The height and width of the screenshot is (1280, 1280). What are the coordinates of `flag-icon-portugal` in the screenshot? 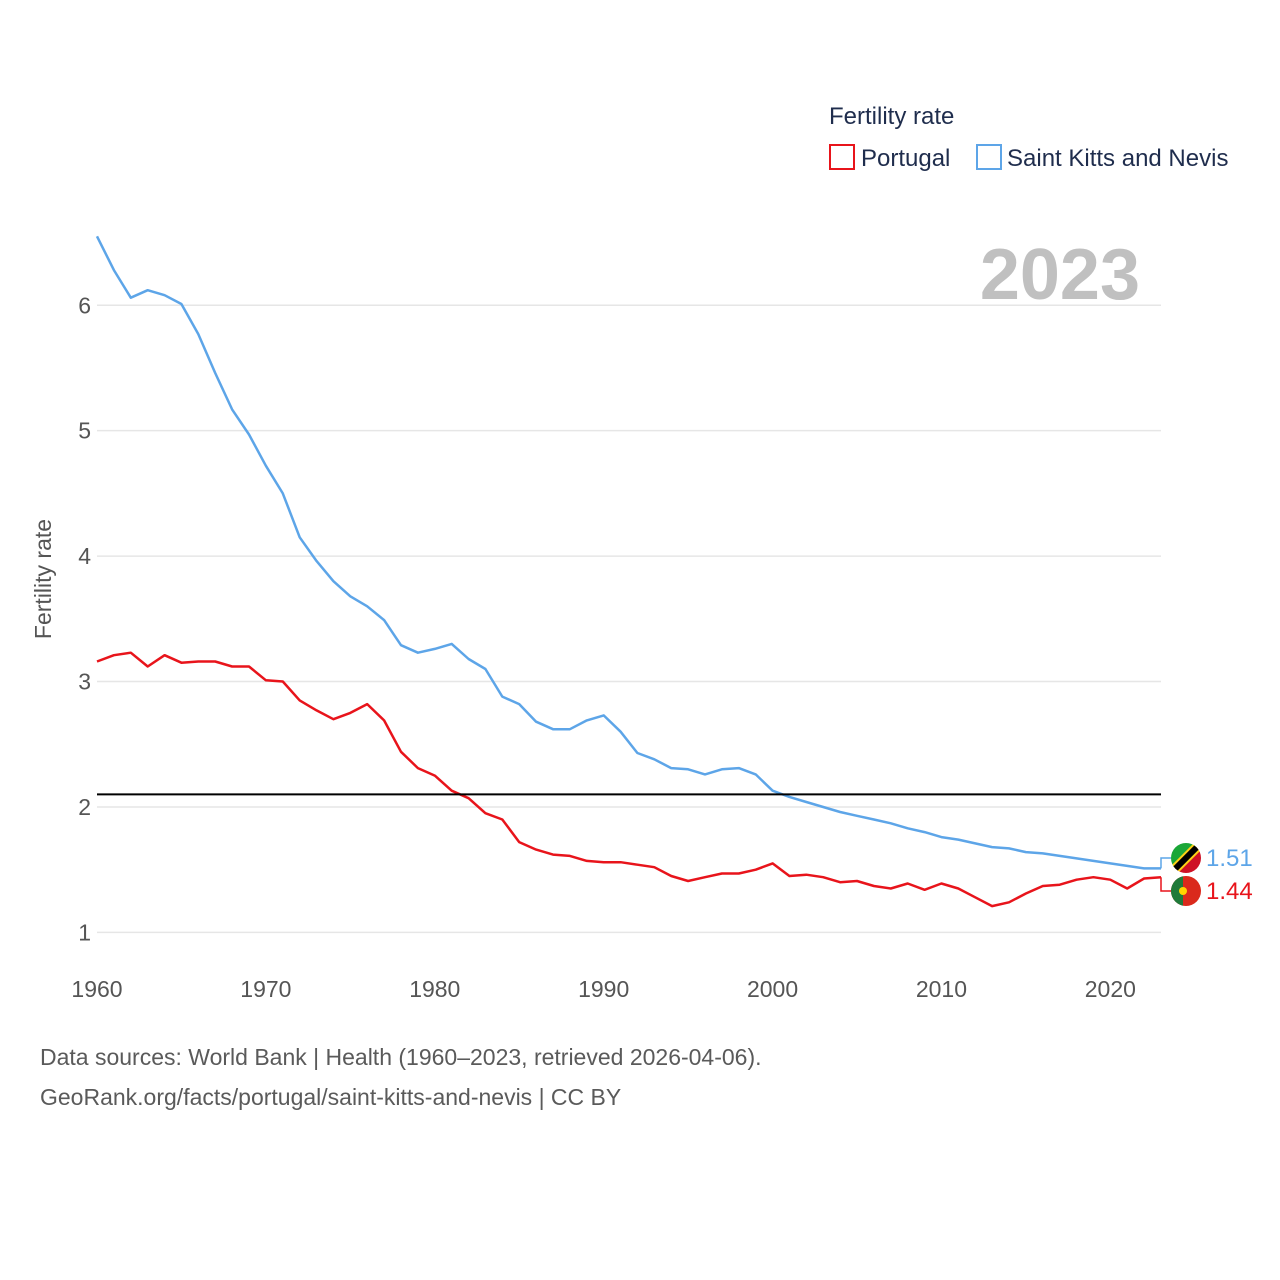 It's located at (1186, 891).